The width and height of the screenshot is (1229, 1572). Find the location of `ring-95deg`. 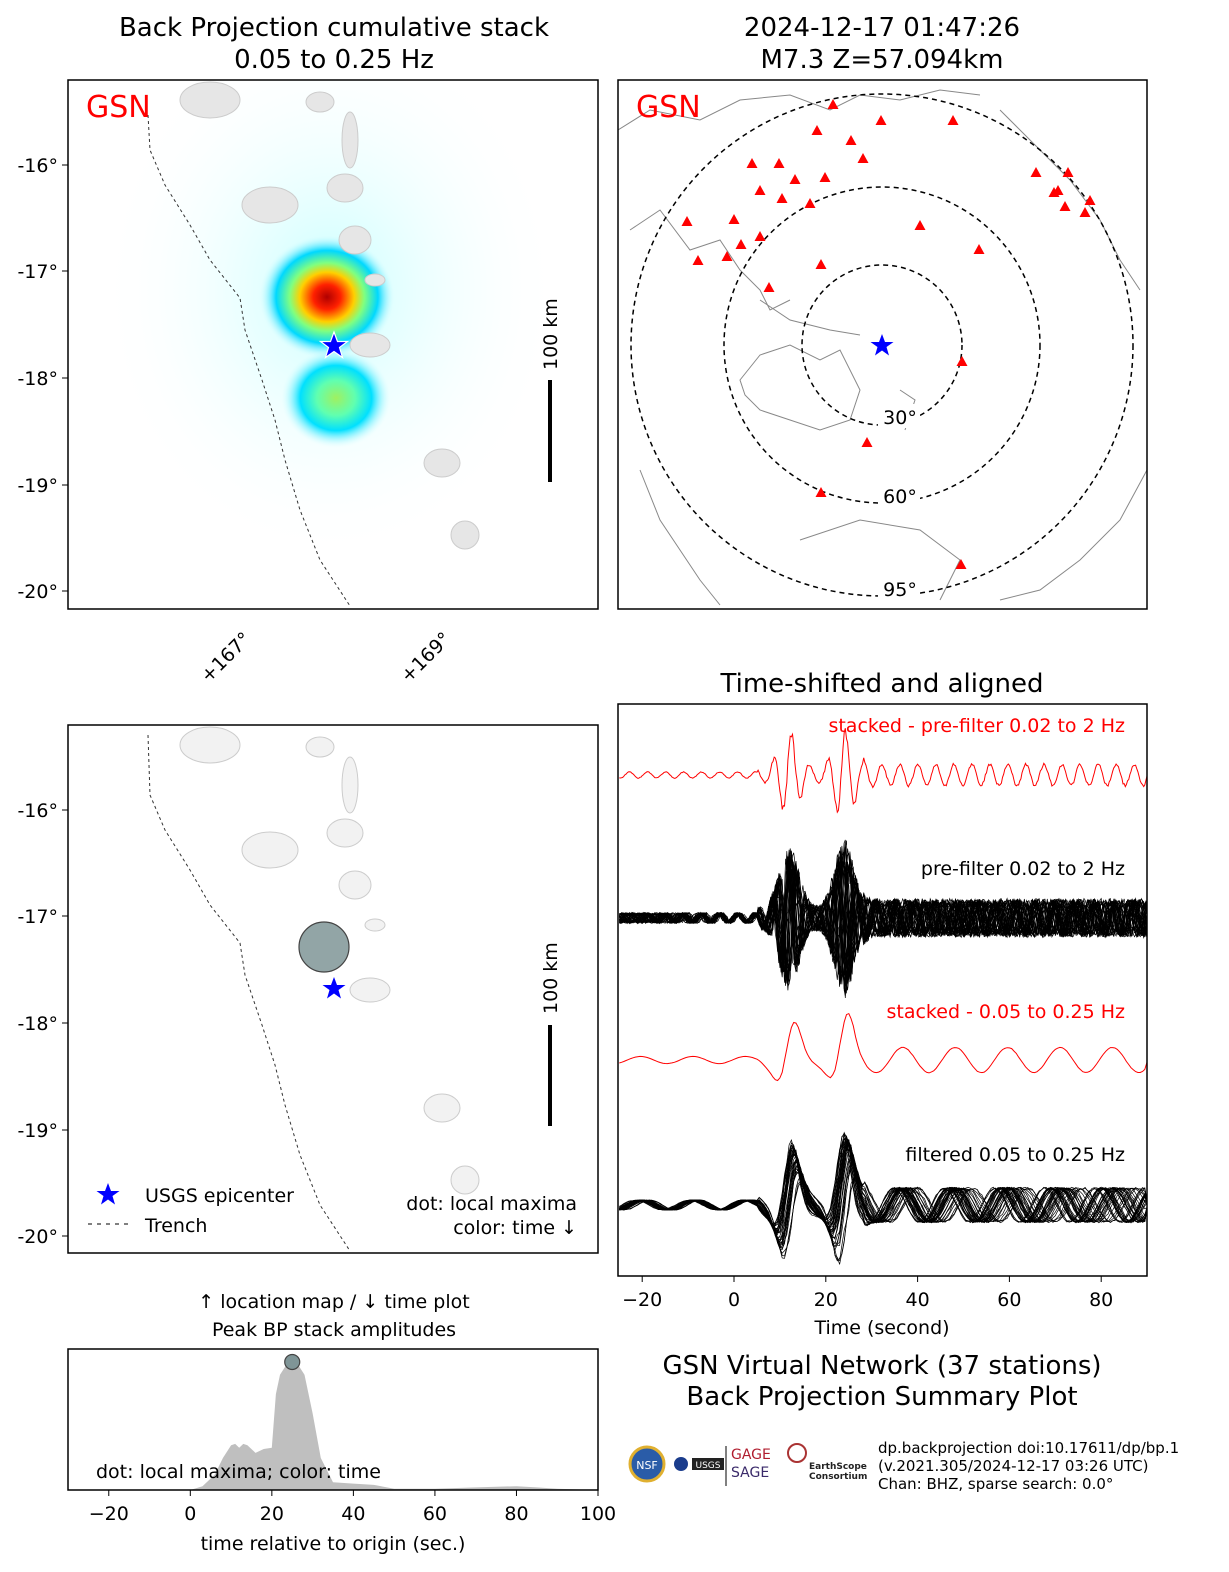

ring-95deg is located at coordinates (882, 345).